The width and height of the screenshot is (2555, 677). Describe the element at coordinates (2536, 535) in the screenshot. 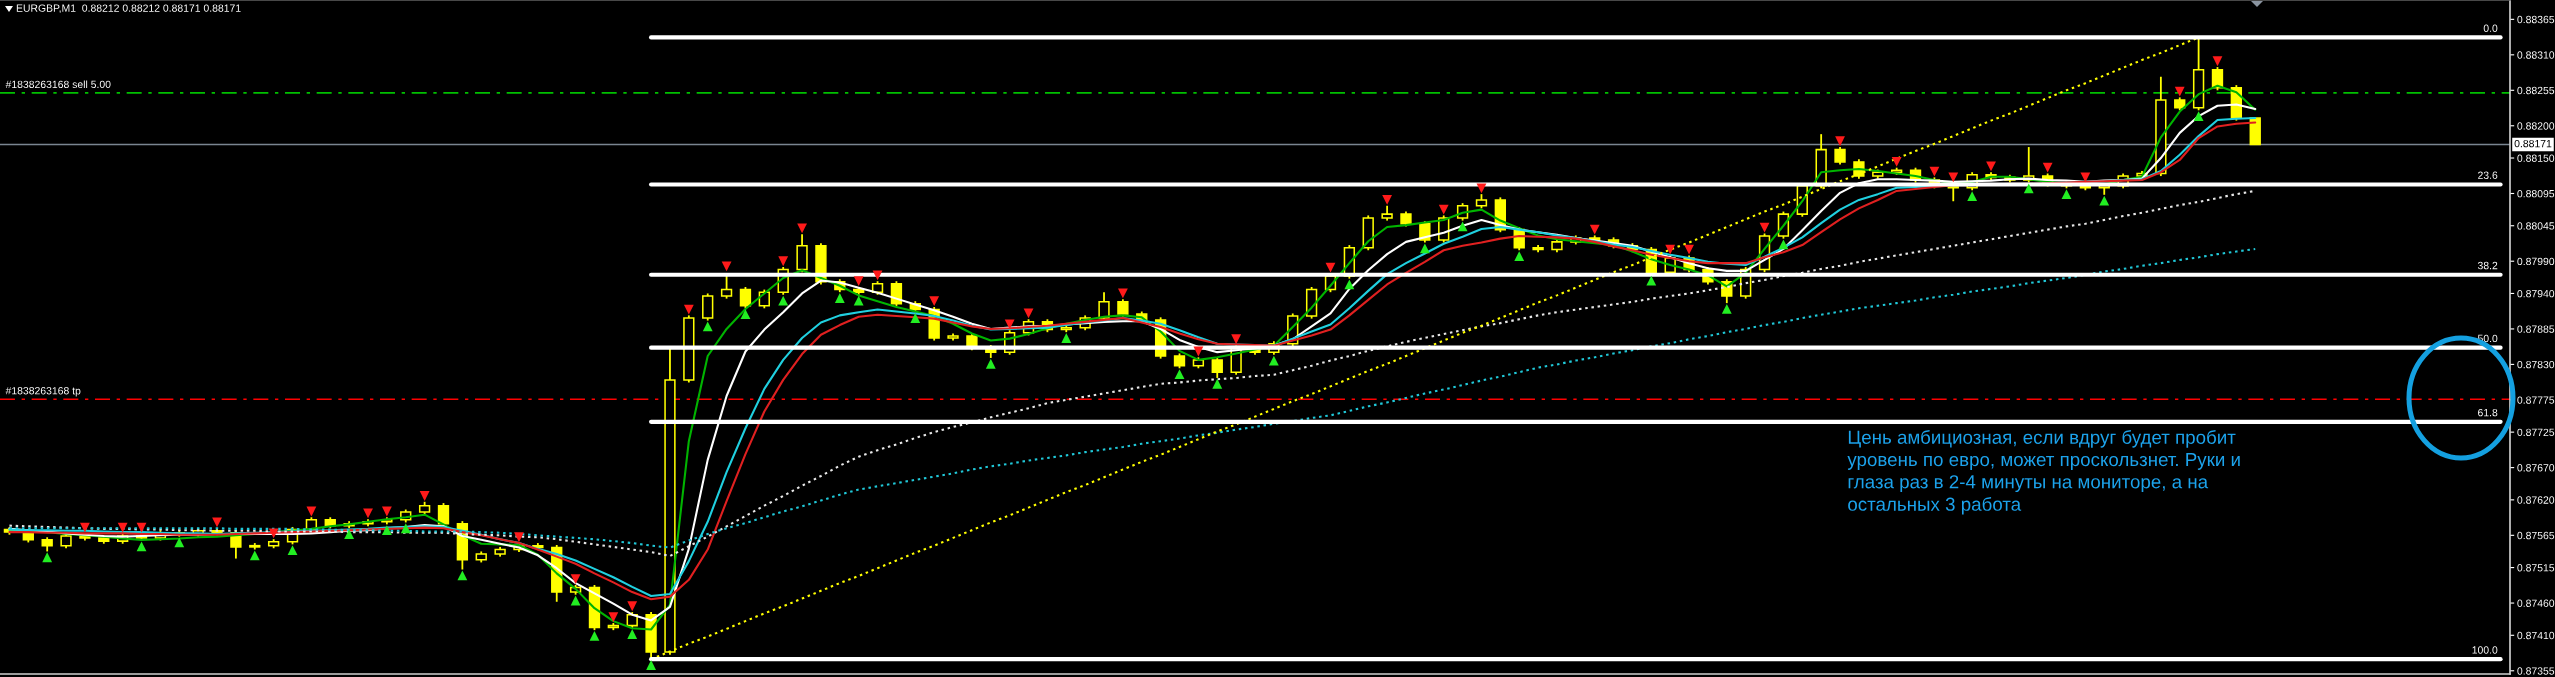

I see `y-tick-label: 0.87565` at that location.